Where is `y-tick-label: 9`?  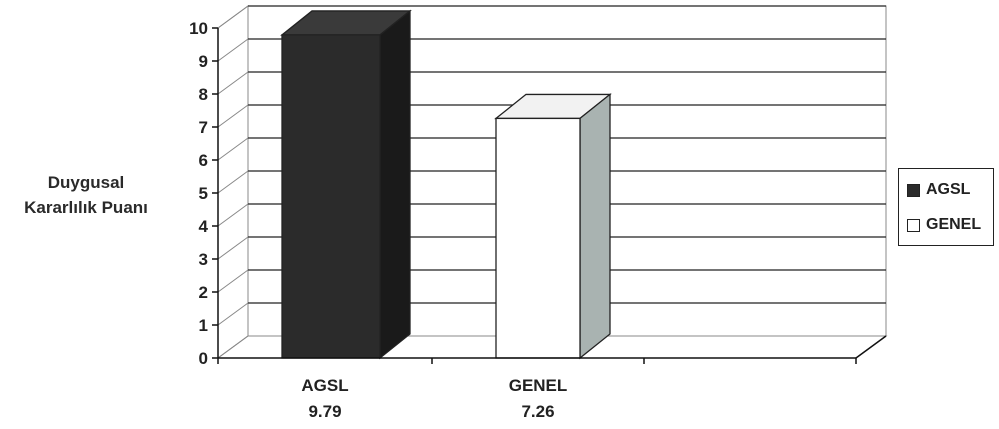
y-tick-label: 9 is located at coordinates (203, 61).